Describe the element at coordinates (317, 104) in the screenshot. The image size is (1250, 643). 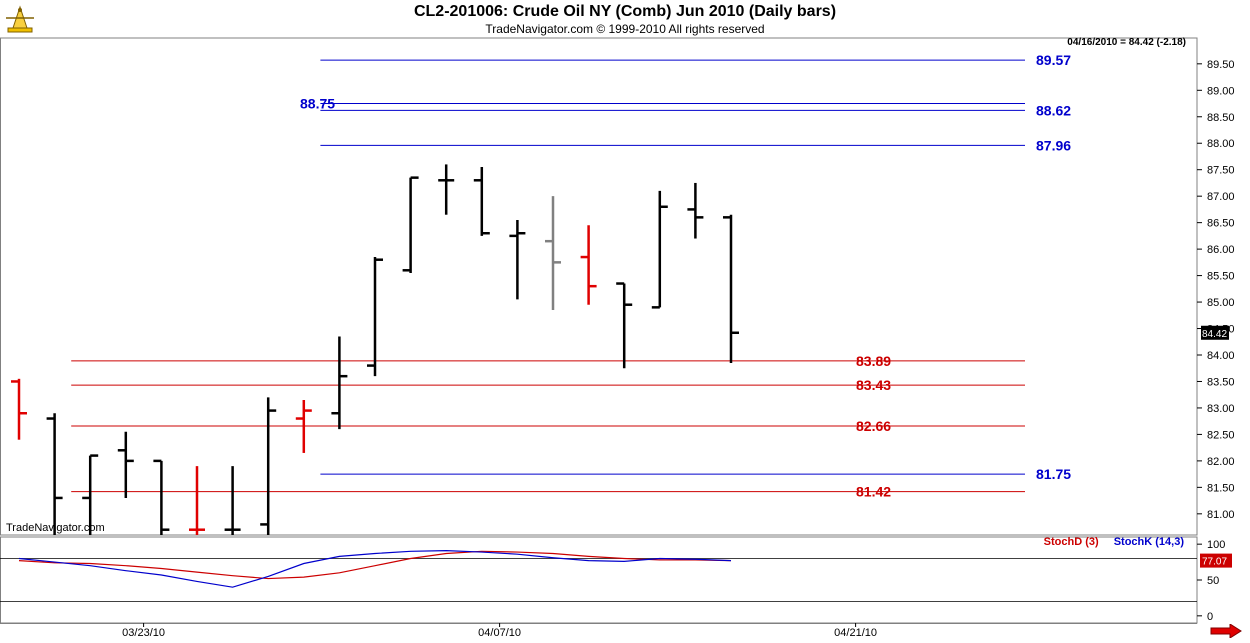
I see `level-label: 88.75` at that location.